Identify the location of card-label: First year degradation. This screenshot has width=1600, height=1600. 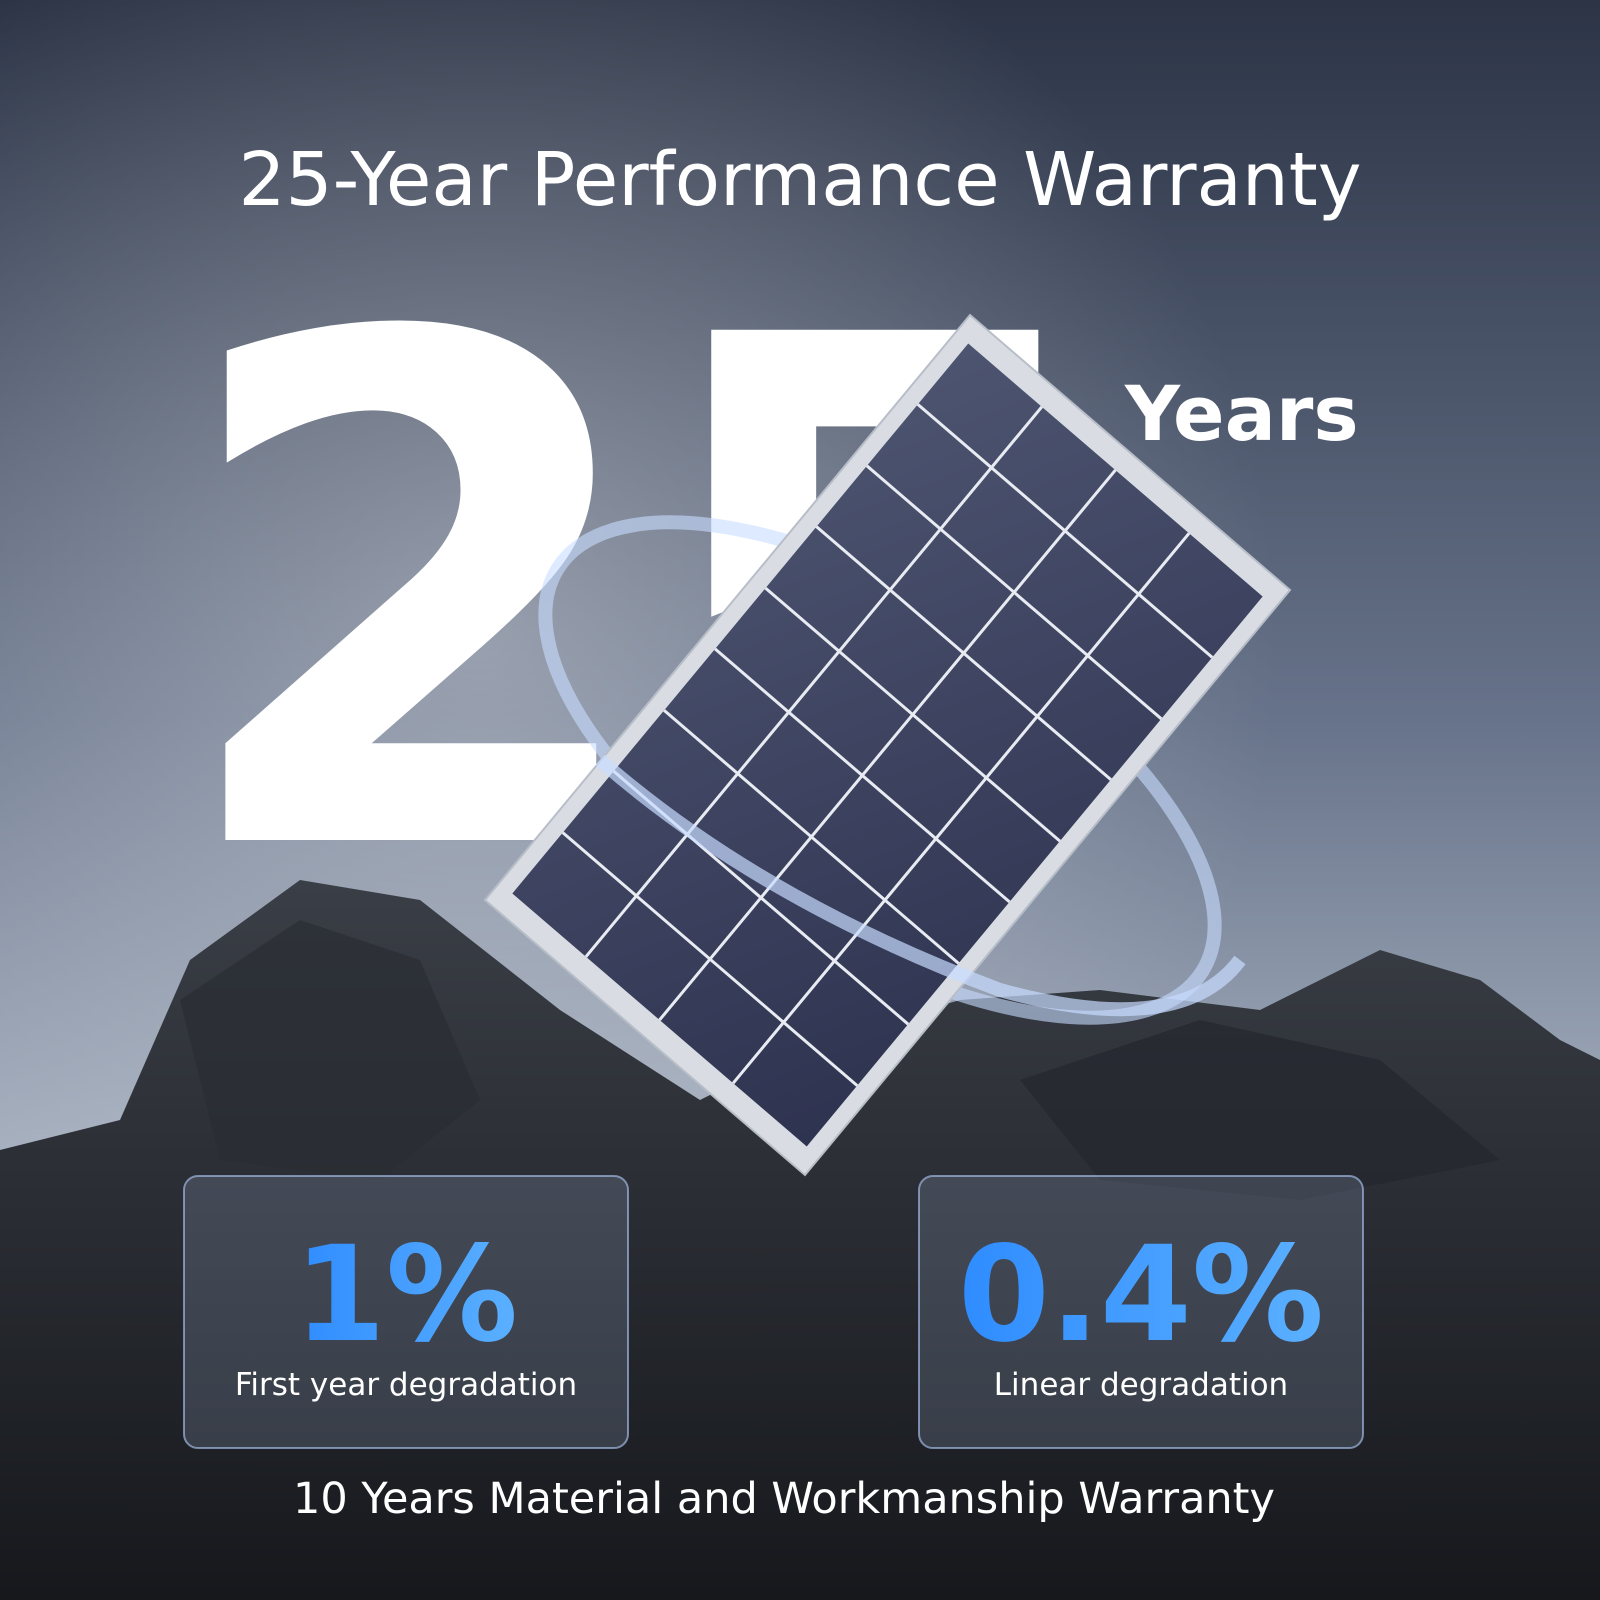
(406, 1385).